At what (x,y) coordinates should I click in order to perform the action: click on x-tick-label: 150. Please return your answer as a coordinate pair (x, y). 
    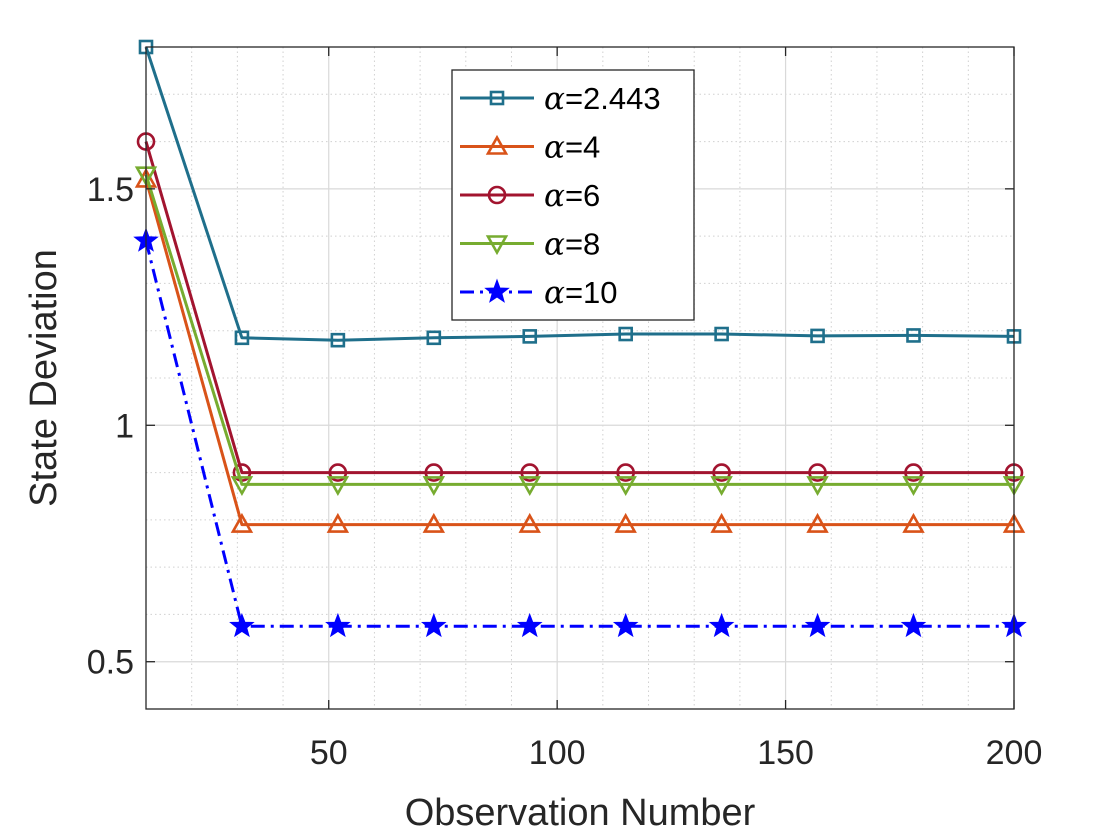
    Looking at the image, I should click on (785, 753).